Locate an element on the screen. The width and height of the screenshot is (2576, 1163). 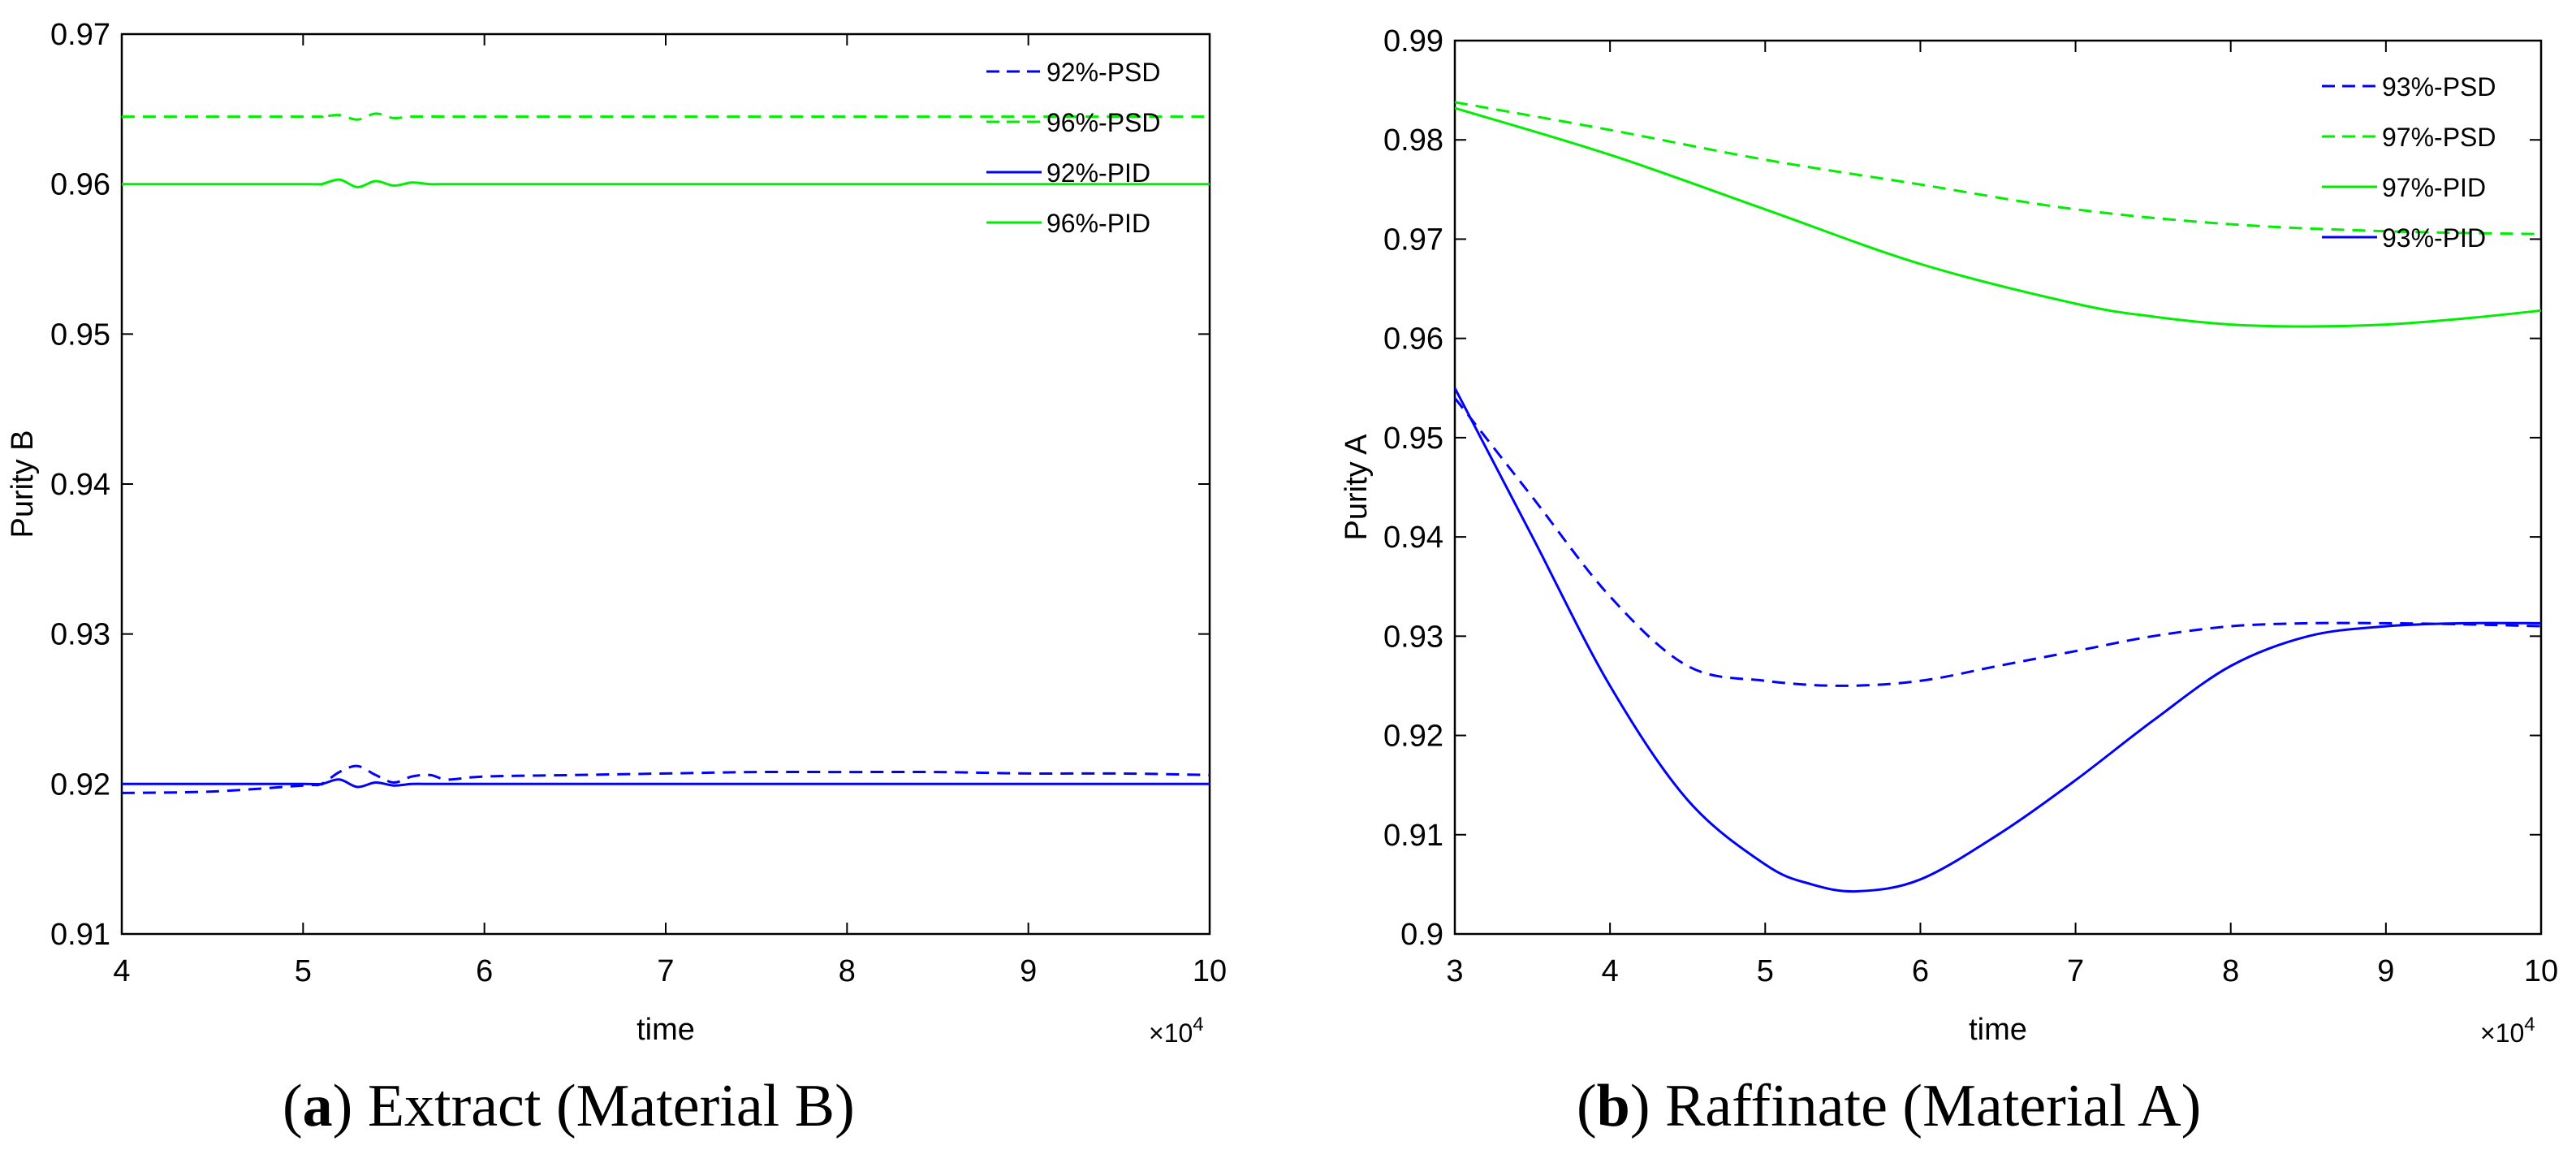
c2-y-tick-label-2: 0.92 is located at coordinates (1413, 737).